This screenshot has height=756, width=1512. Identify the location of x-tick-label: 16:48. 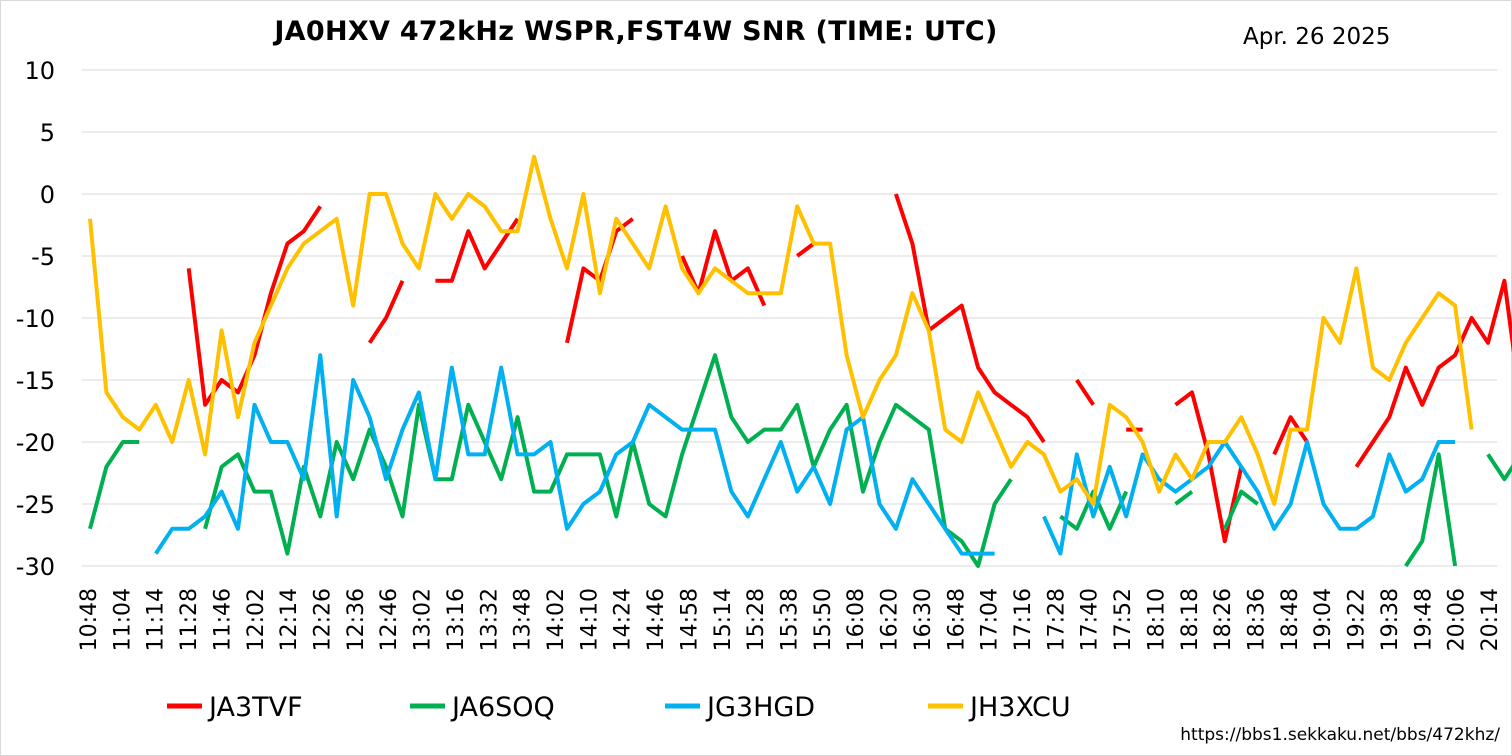
(956, 619).